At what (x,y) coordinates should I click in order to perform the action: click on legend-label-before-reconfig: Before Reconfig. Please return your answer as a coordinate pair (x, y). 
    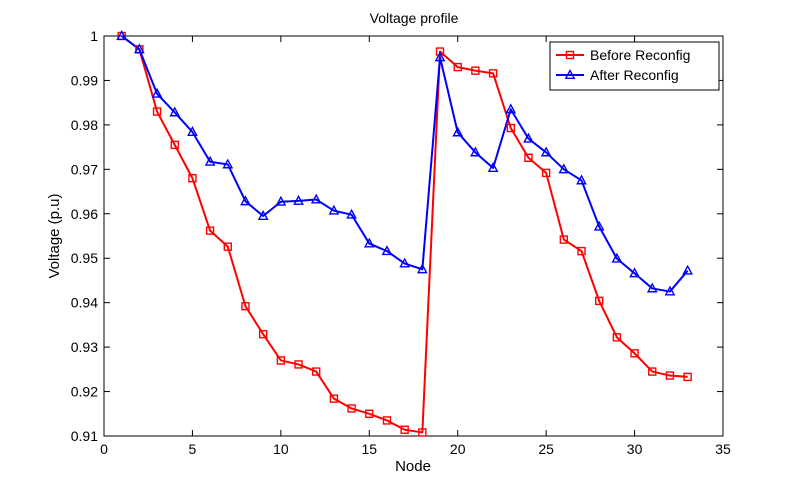
    Looking at the image, I should click on (640, 55).